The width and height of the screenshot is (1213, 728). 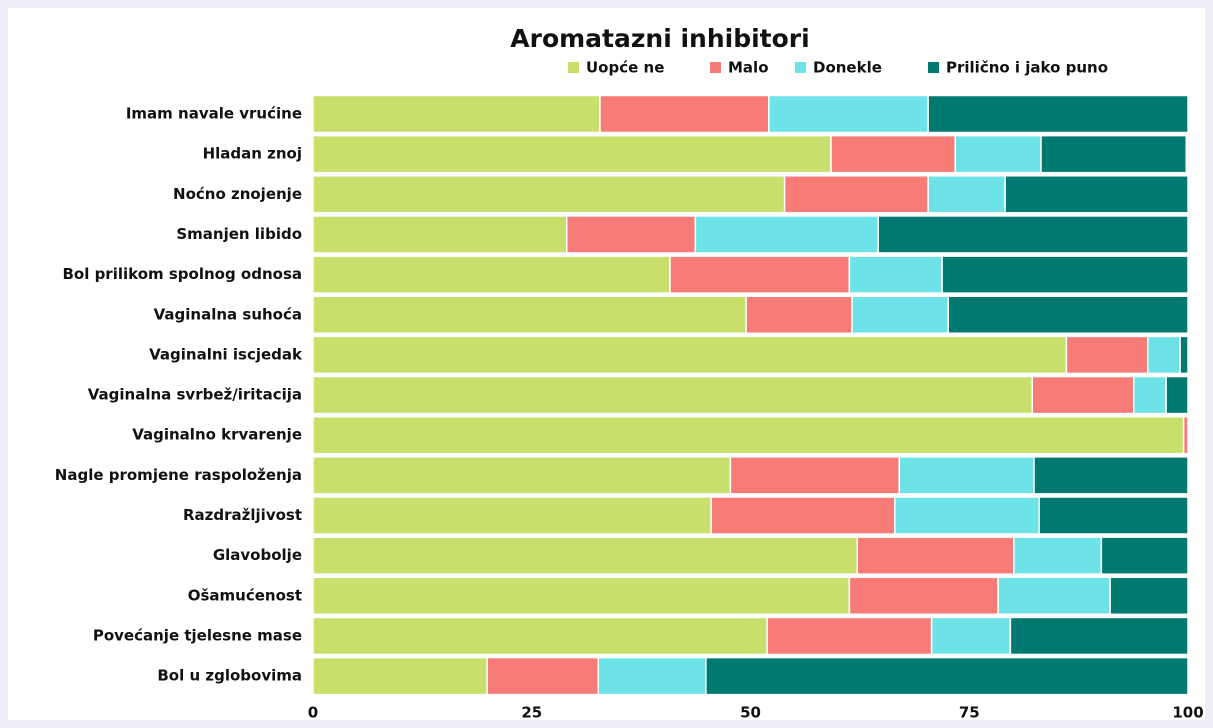 What do you see at coordinates (217, 435) in the screenshot?
I see `y-tick-label: Vaginalno krvarenje` at bounding box center [217, 435].